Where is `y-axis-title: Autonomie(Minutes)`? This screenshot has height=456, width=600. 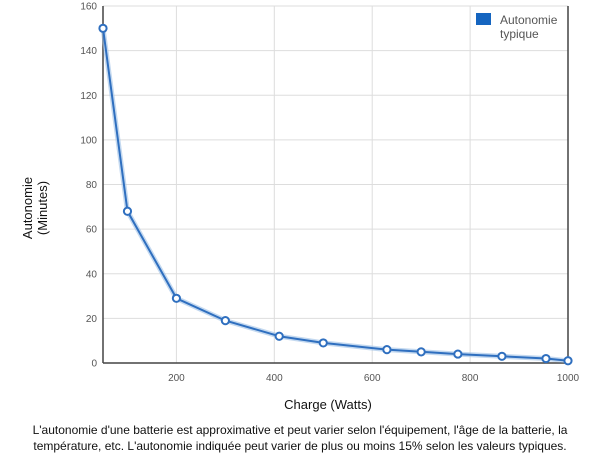 y-axis-title: Autonomie(Minutes) is located at coordinates (35, 208).